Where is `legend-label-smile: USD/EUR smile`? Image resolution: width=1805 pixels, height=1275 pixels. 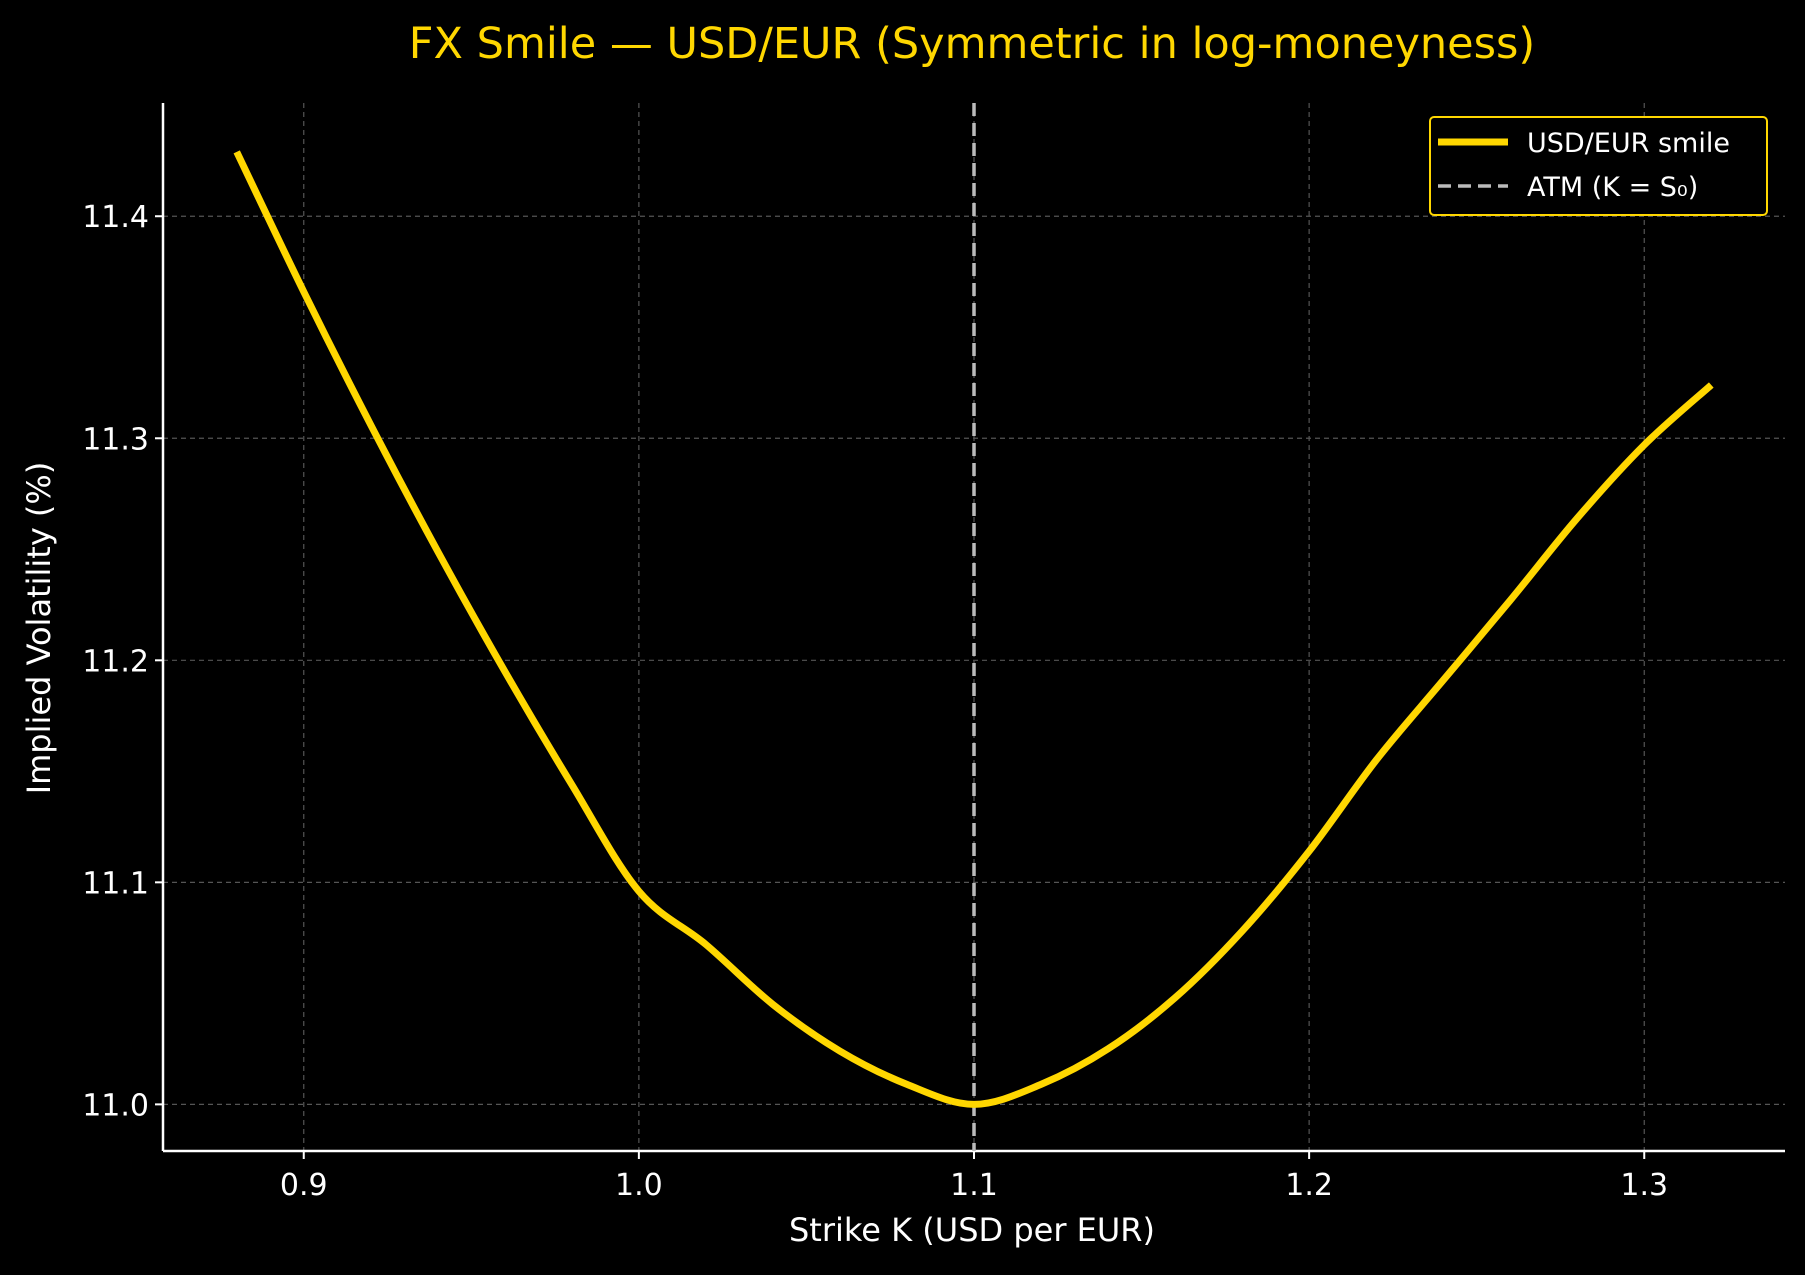
legend-label-smile: USD/EUR smile is located at coordinates (1628, 143).